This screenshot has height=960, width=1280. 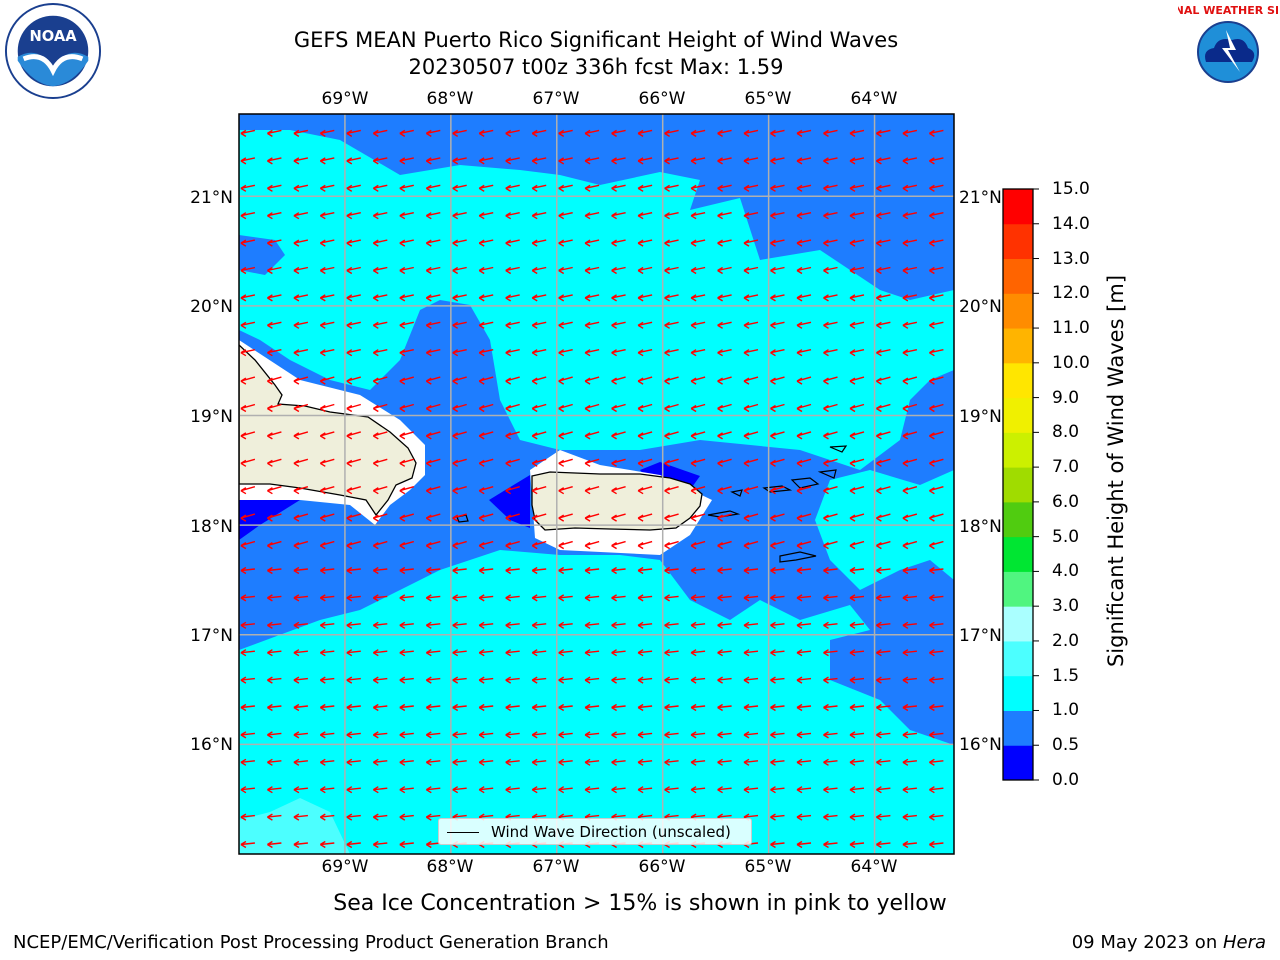 I want to click on lat-label-left-21n: 21°N, so click(x=211, y=198).